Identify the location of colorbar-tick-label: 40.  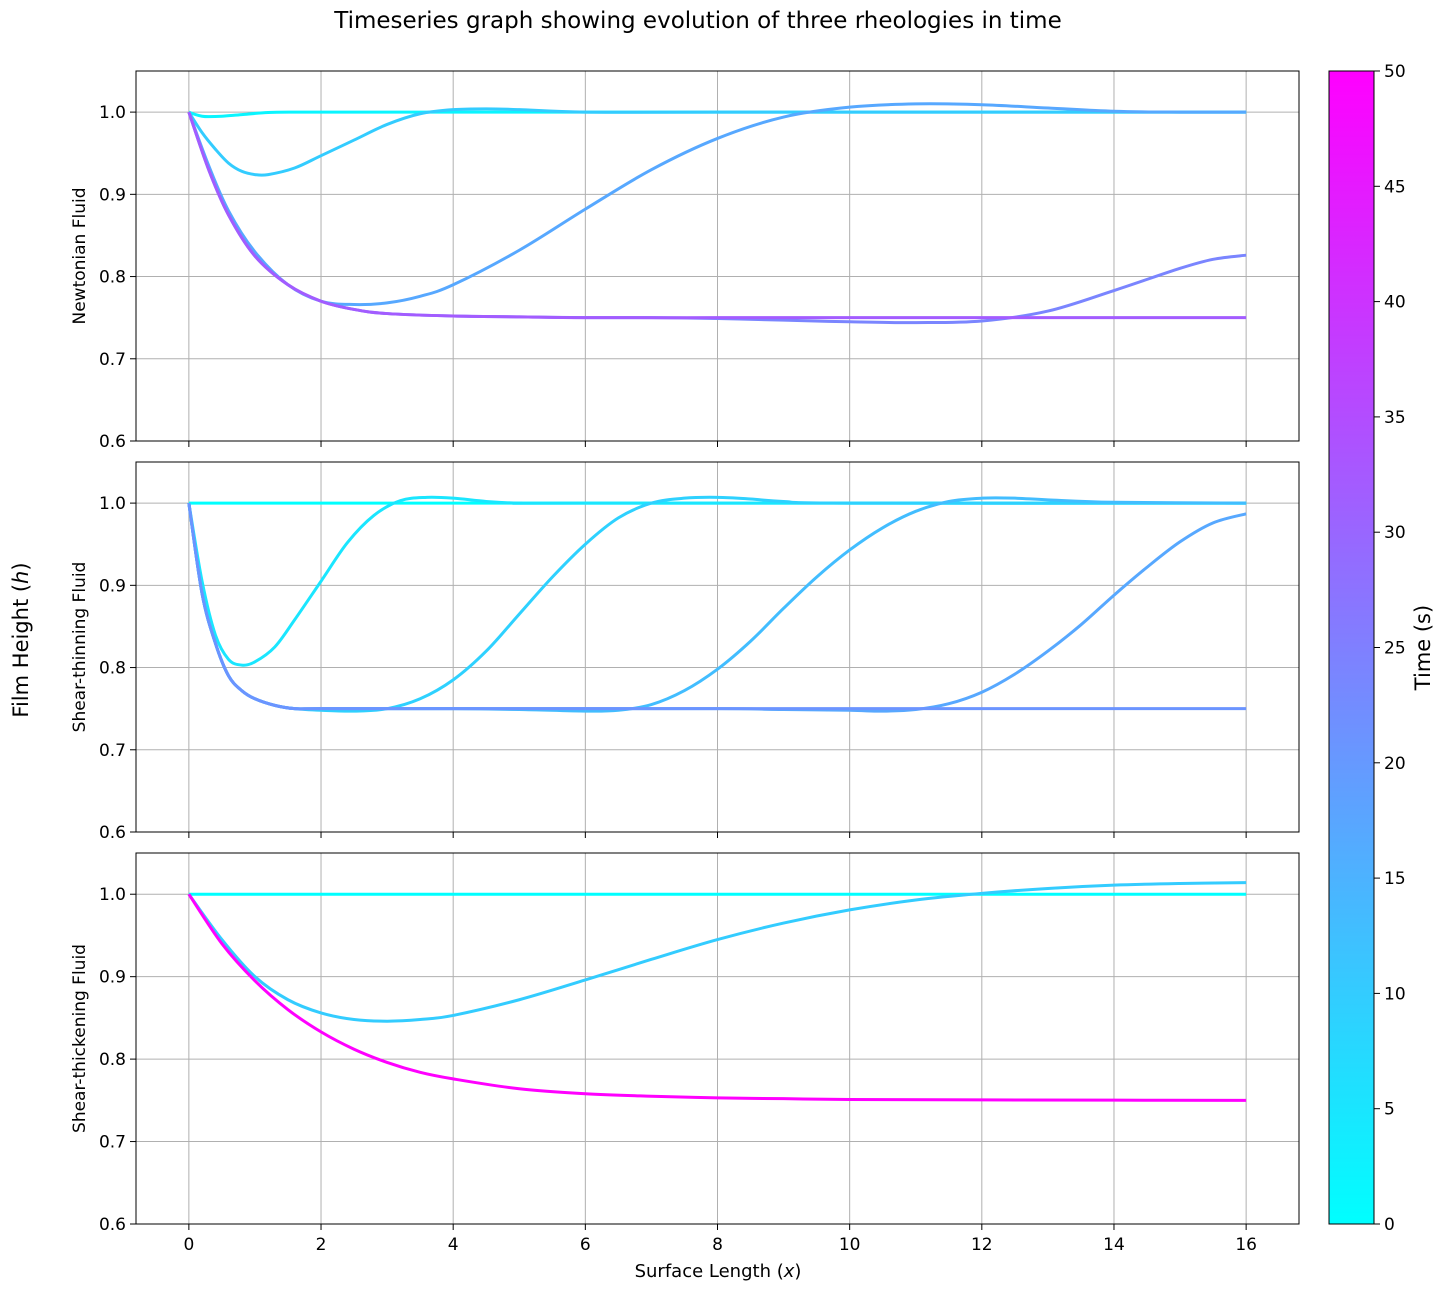
(1395, 303).